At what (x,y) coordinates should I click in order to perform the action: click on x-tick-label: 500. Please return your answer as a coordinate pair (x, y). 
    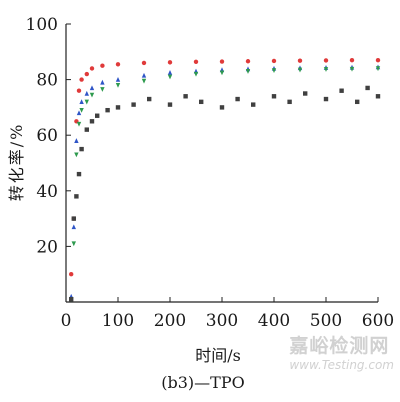
    Looking at the image, I should click on (326, 321).